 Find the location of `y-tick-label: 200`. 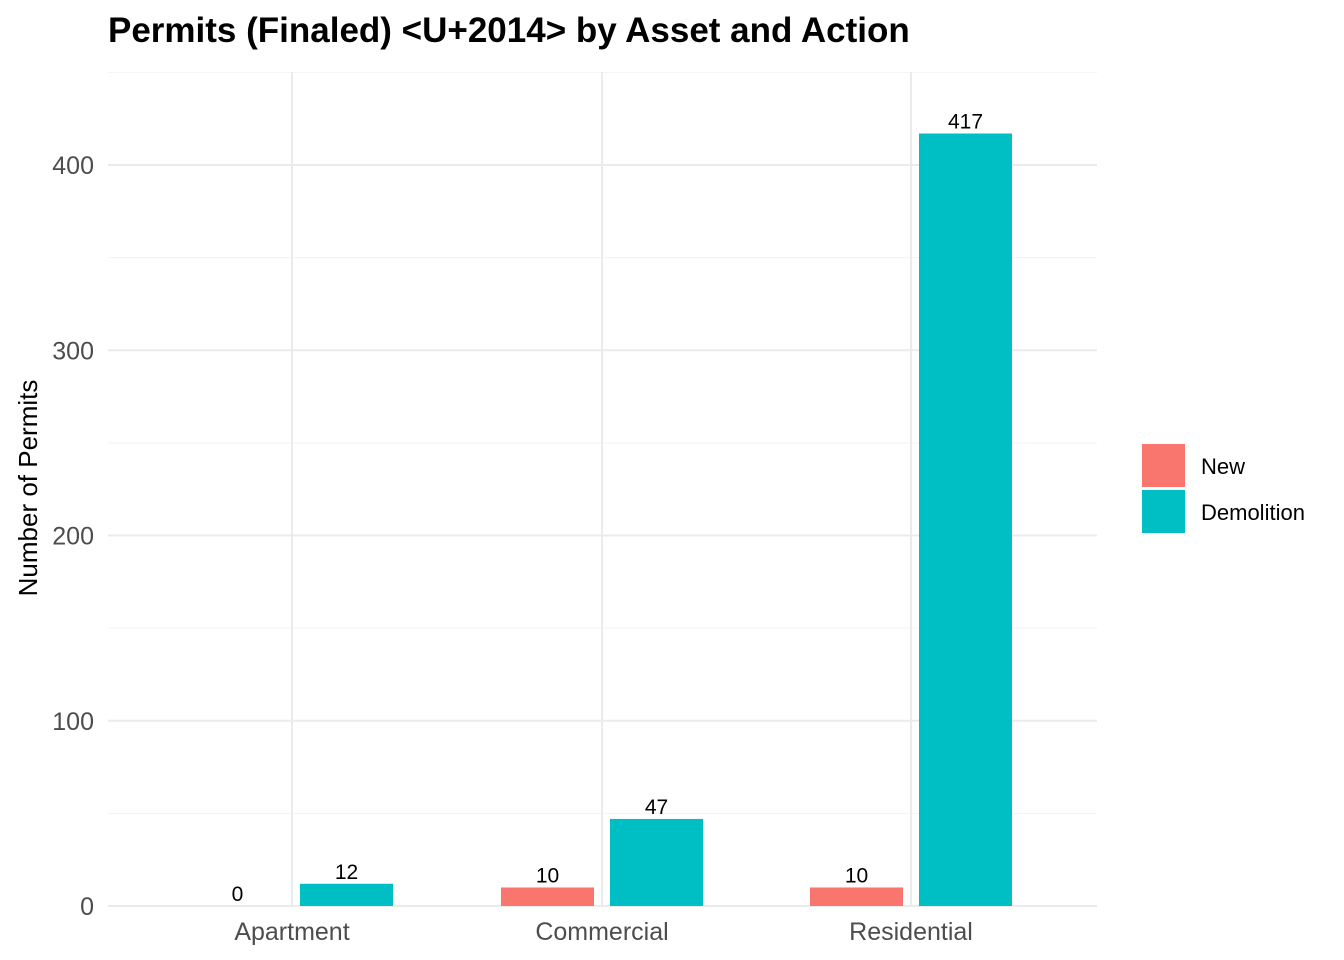

y-tick-label: 200 is located at coordinates (73, 537).